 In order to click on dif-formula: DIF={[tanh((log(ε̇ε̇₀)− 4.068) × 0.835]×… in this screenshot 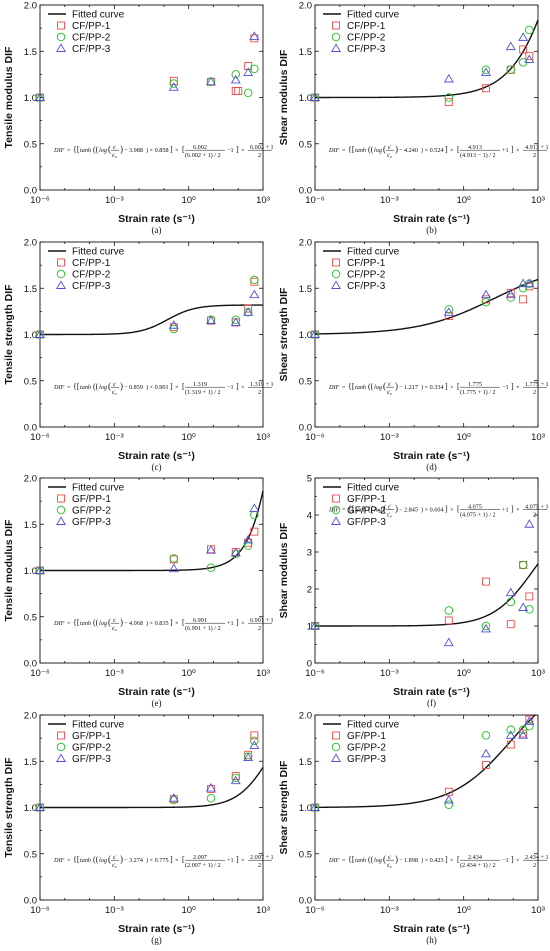, I will do `click(163, 624)`.